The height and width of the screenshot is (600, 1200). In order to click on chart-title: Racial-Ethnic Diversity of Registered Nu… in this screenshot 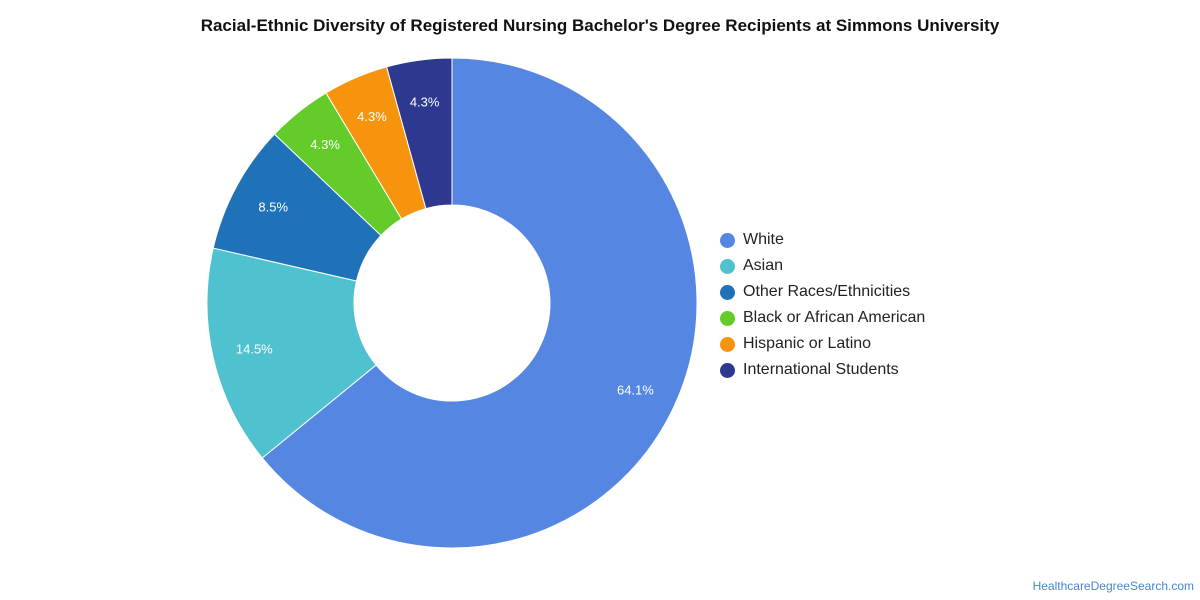, I will do `click(600, 25)`.